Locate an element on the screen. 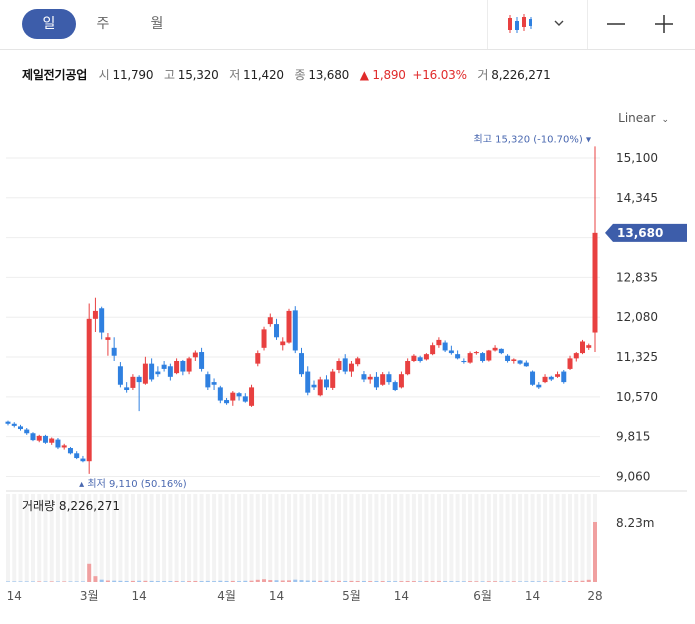 The height and width of the screenshot is (624, 695). y-tick-label: 11,325 is located at coordinates (637, 357).